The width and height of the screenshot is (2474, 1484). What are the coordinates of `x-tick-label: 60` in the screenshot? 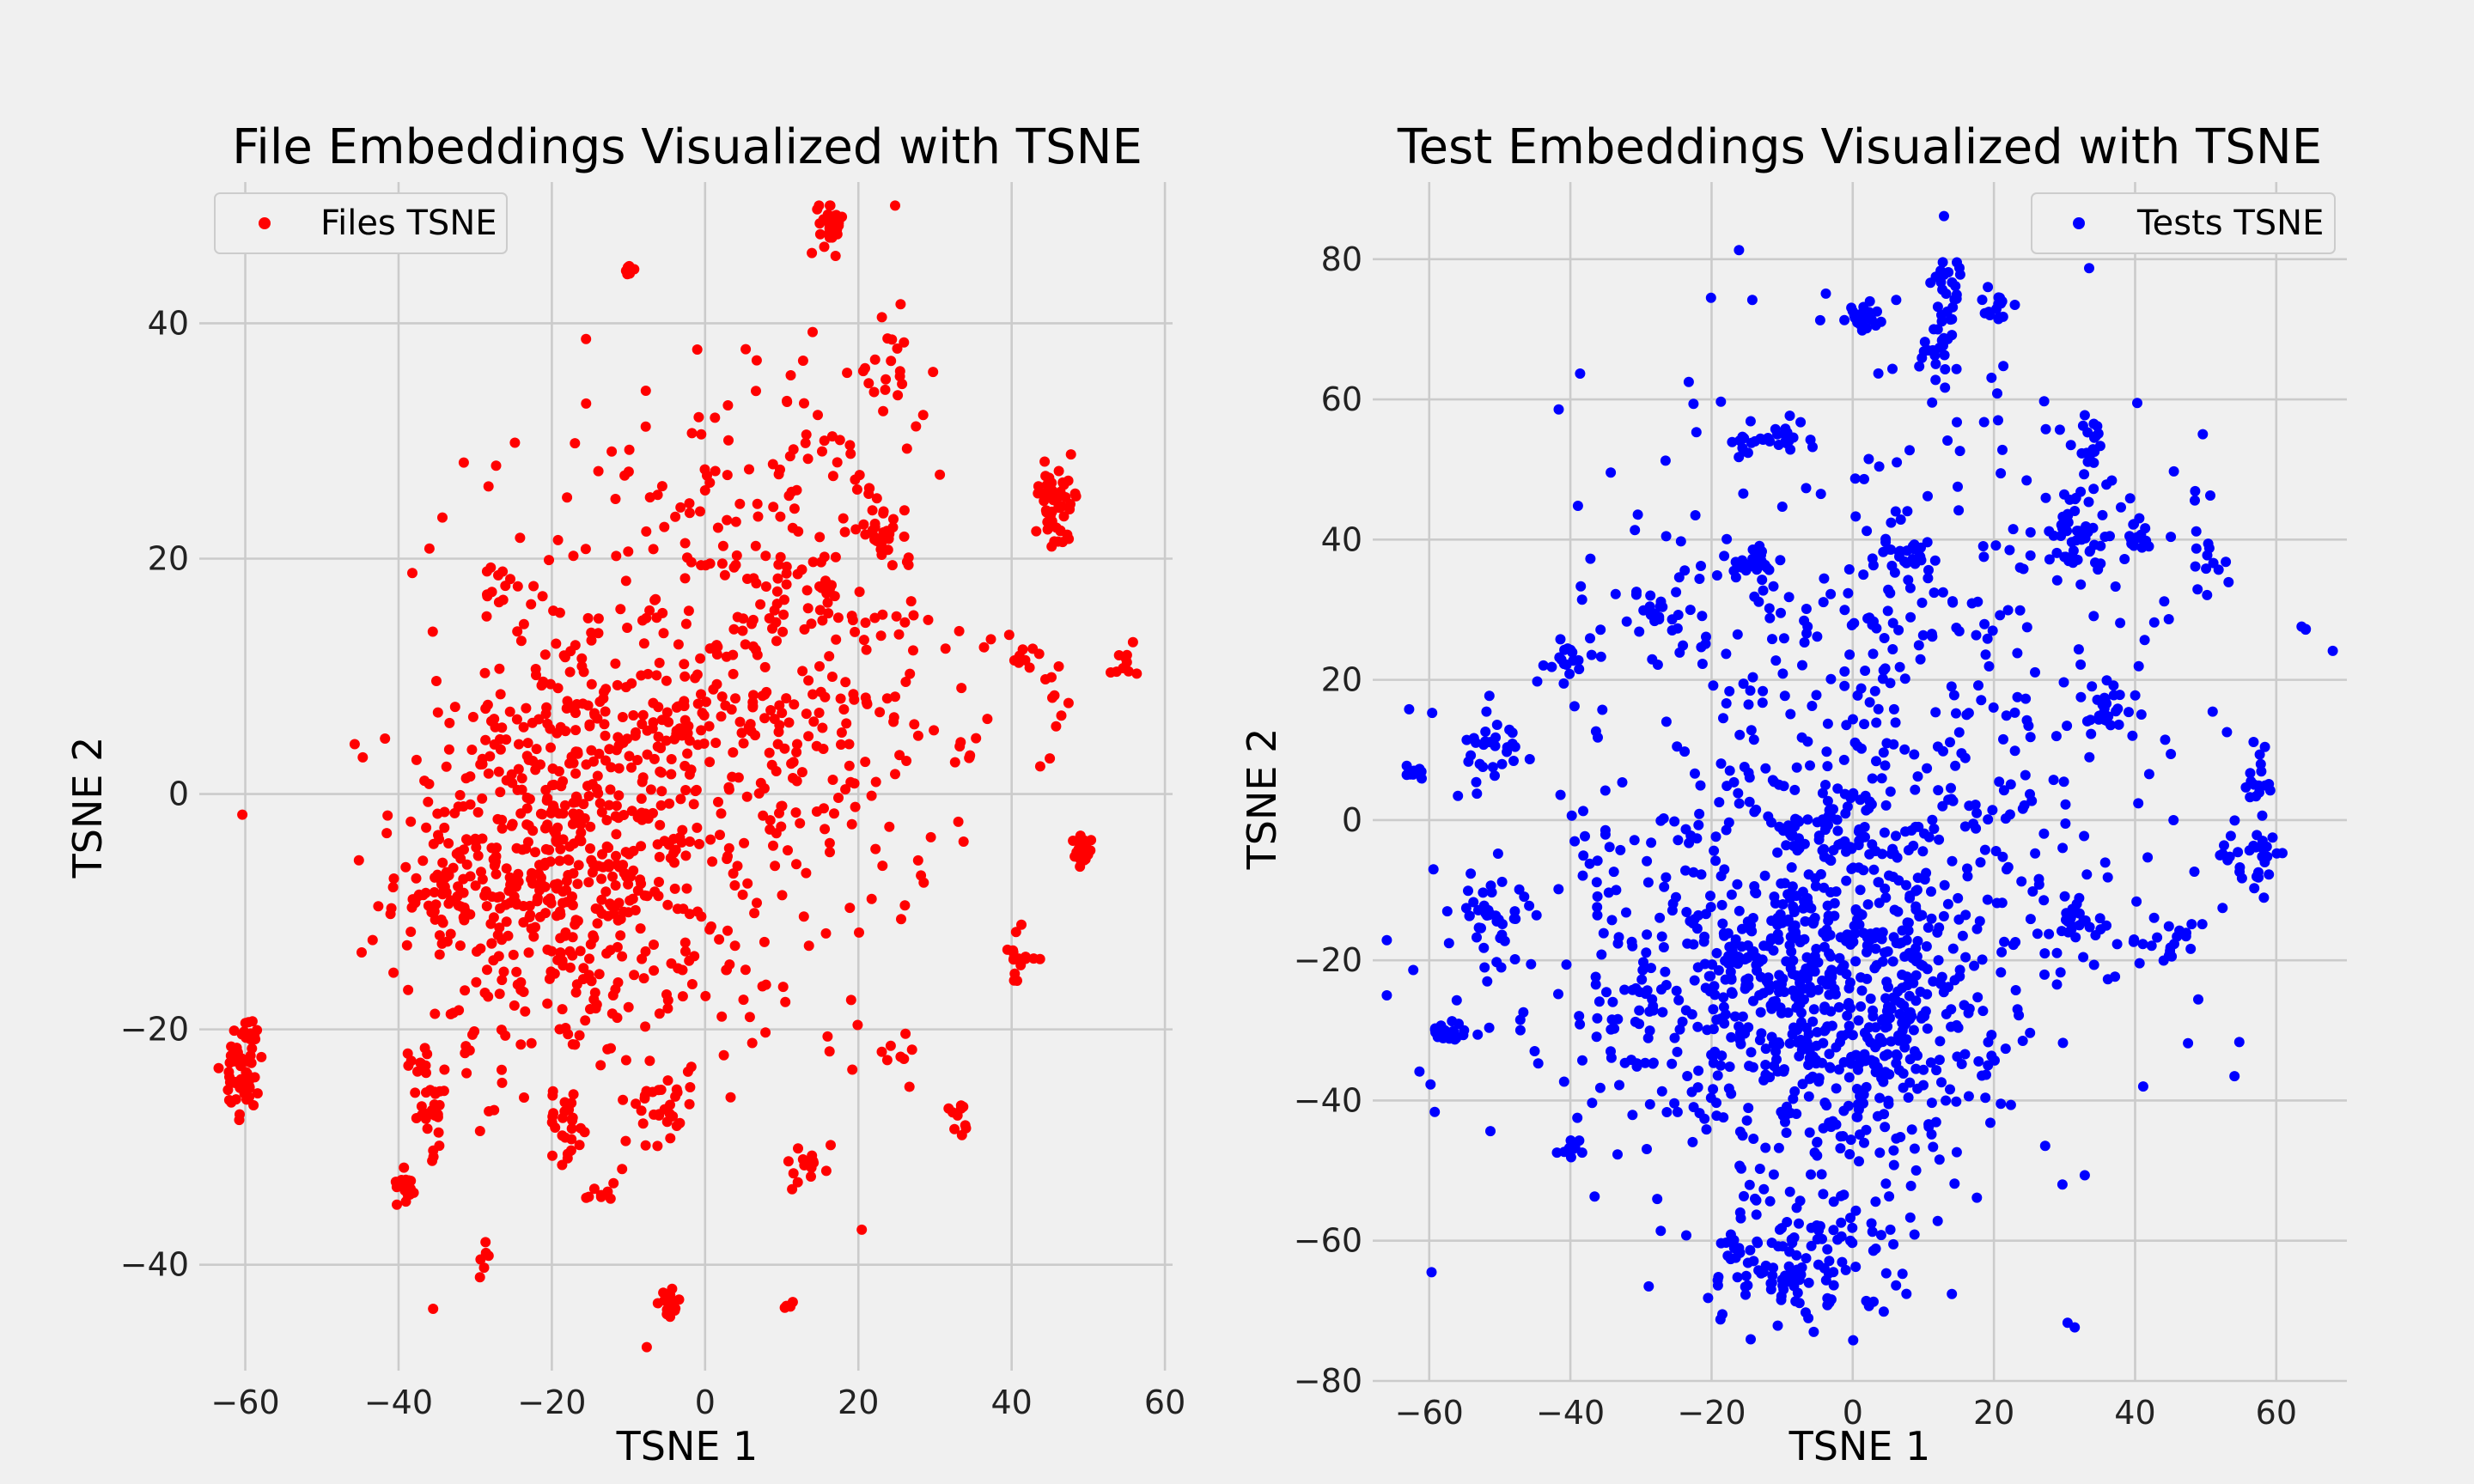 It's located at (1164, 1402).